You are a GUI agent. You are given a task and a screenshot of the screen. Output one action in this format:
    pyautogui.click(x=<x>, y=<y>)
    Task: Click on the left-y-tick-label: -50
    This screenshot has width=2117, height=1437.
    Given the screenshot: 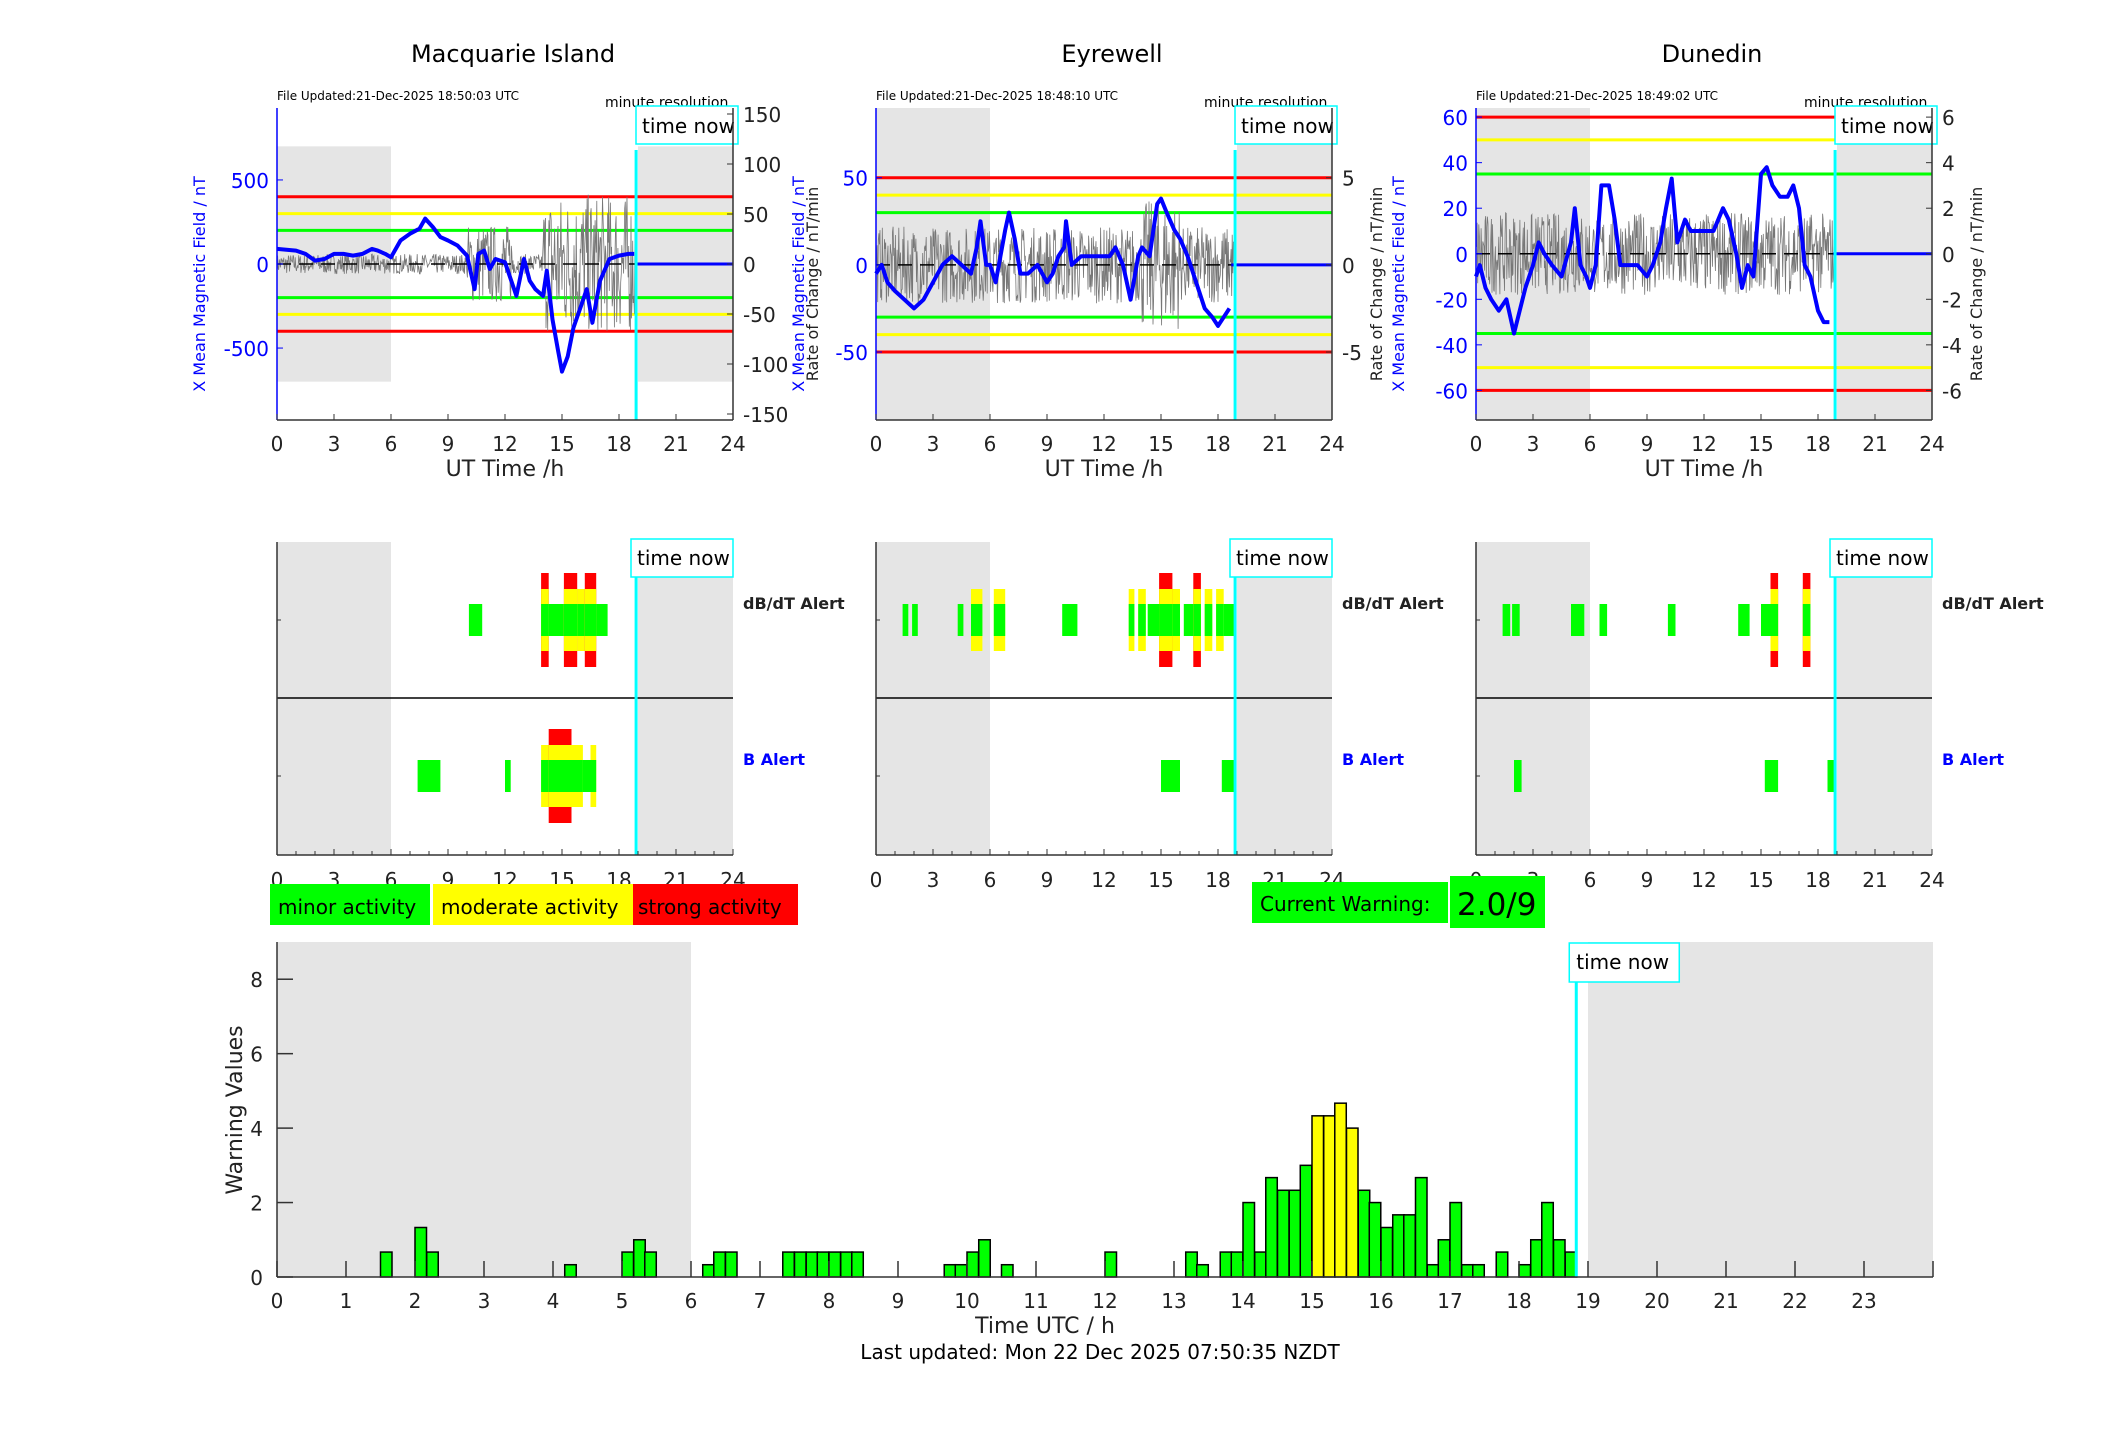 What is the action you would take?
    pyautogui.click(x=851, y=353)
    